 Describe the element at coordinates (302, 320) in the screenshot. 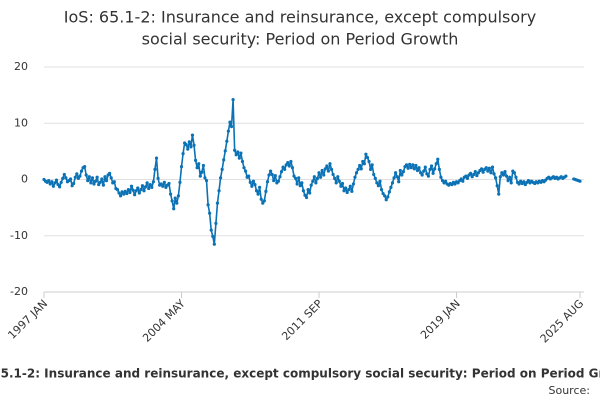

I see `x-tick-label: 2011 SEP` at that location.